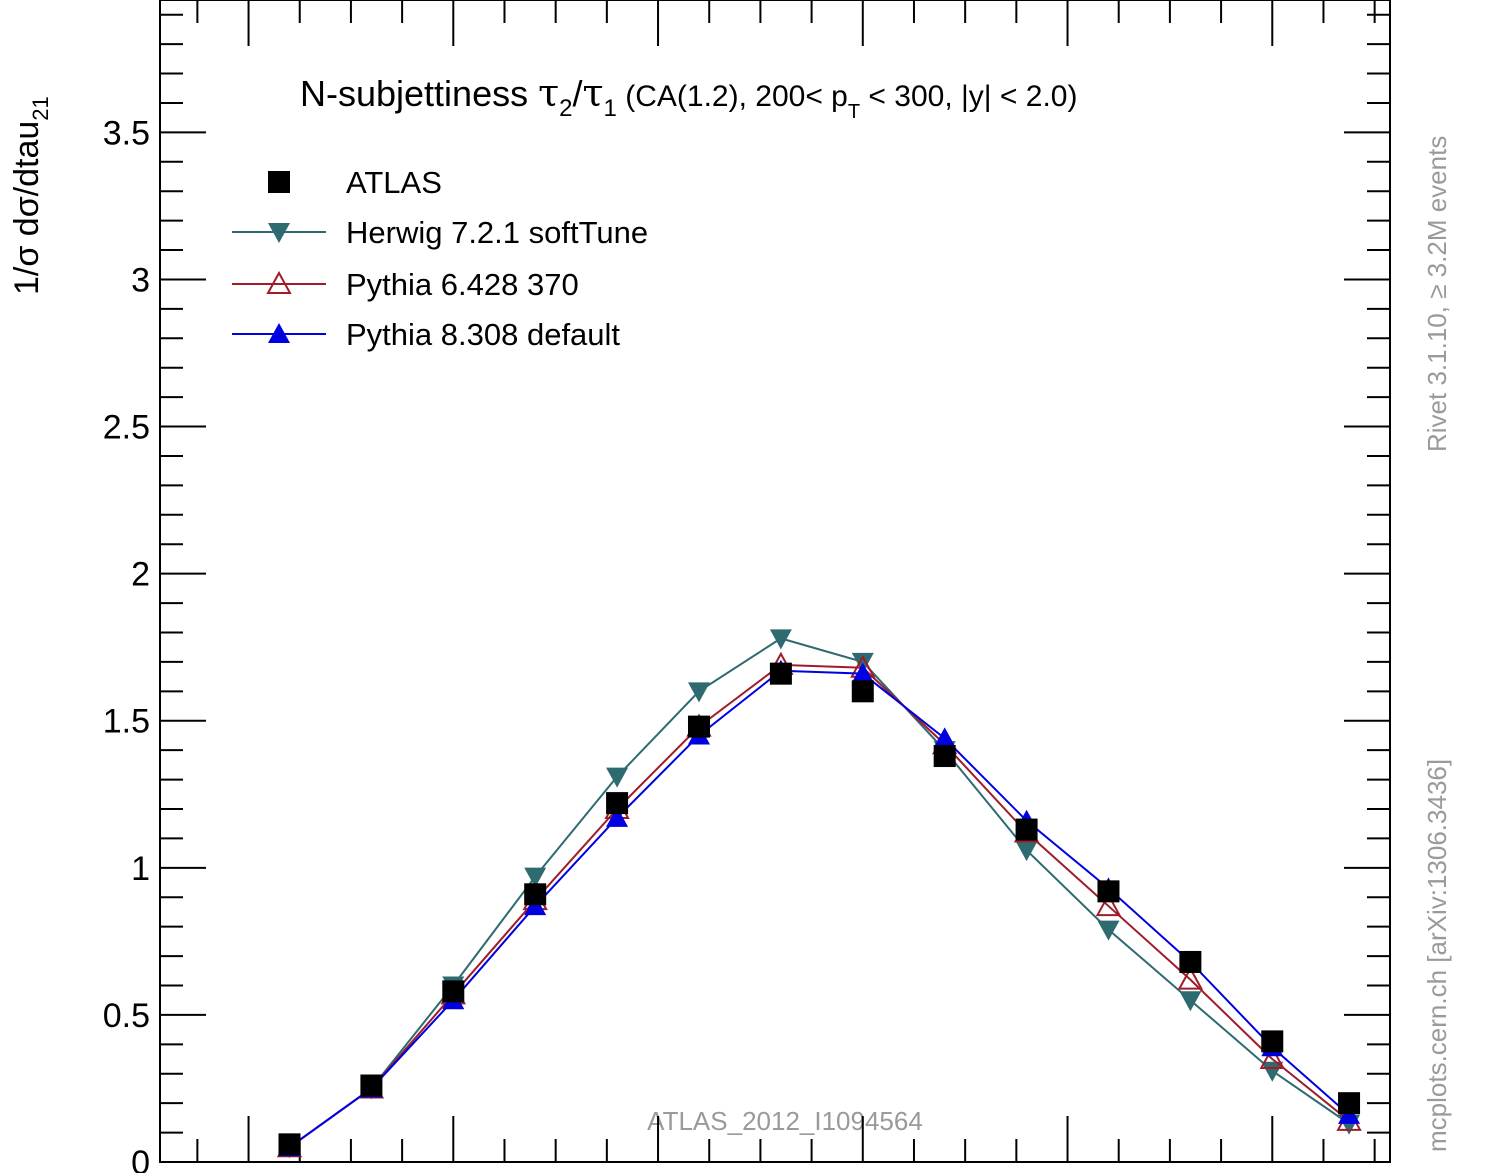 The width and height of the screenshot is (1492, 1173). What do you see at coordinates (394, 182) in the screenshot?
I see `legend-label-atlas: ATLAS` at bounding box center [394, 182].